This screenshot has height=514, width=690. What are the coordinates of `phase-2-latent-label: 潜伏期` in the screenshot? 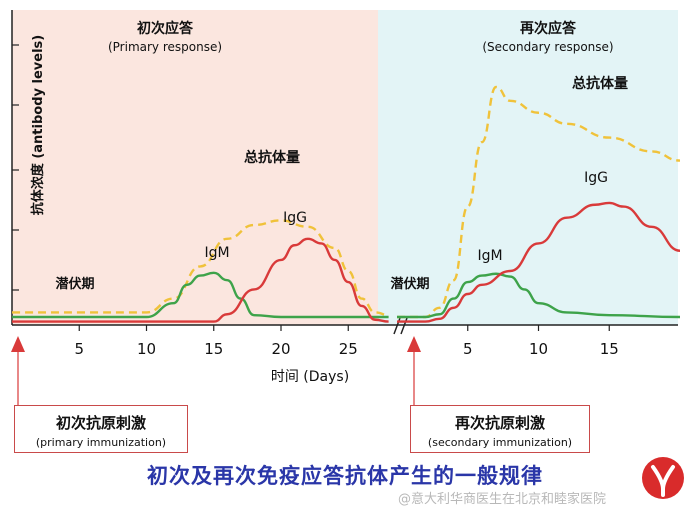 It's located at (409, 284).